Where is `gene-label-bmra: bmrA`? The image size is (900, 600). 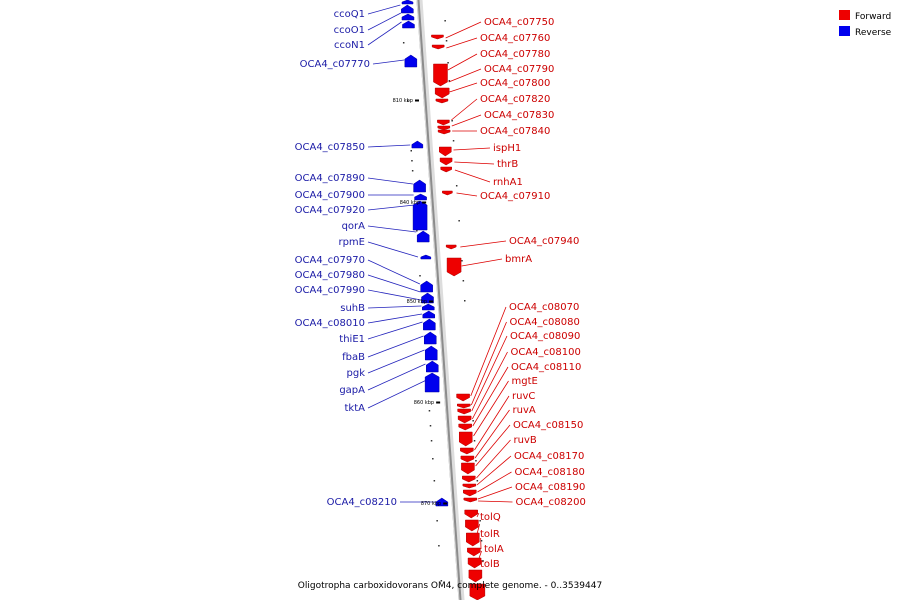
gene-label-bmra: bmrA is located at coordinates (518, 259).